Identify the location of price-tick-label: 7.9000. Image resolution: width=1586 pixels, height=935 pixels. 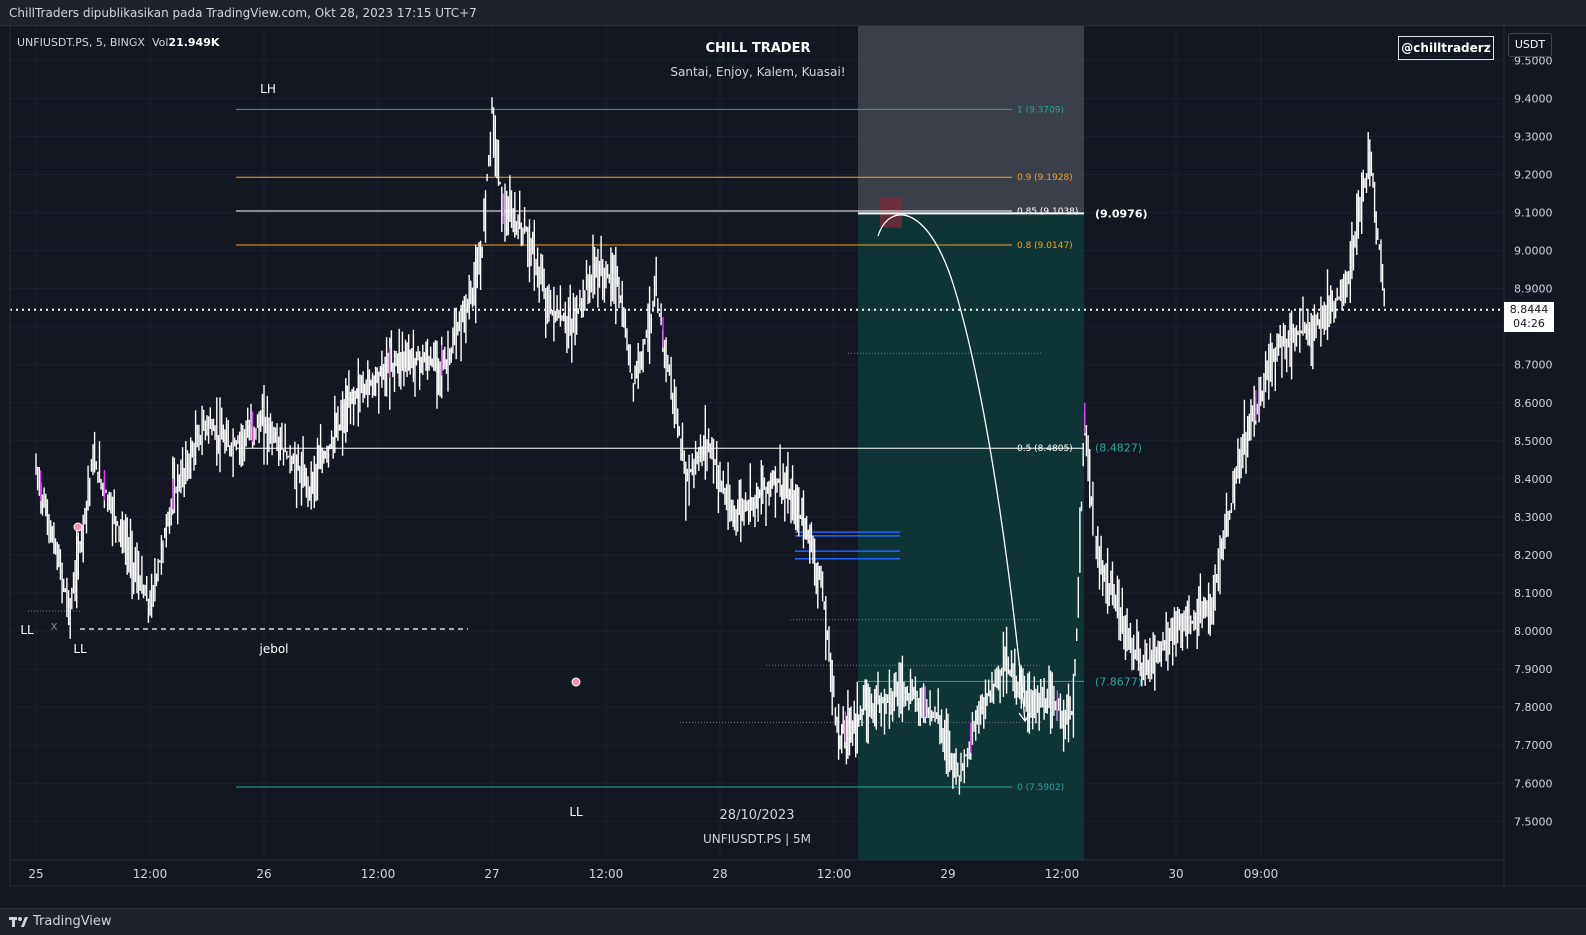
(1533, 669).